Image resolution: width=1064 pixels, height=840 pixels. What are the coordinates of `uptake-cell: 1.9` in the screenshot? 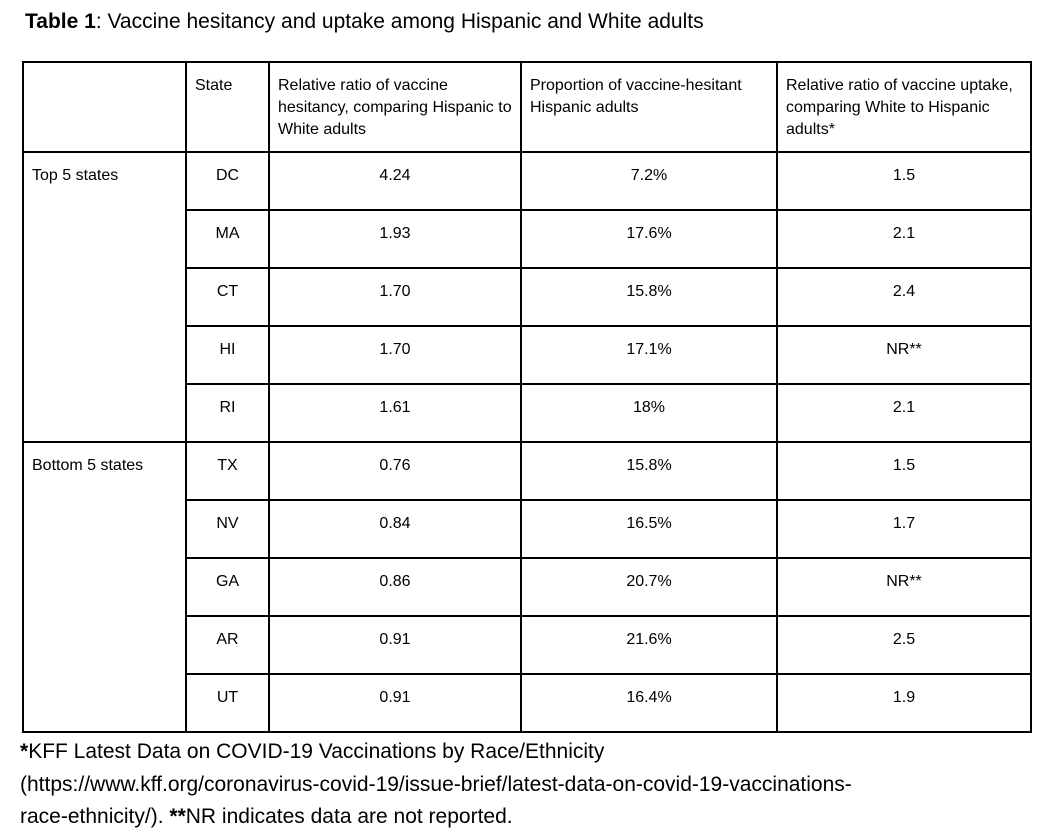 It's located at (904, 703).